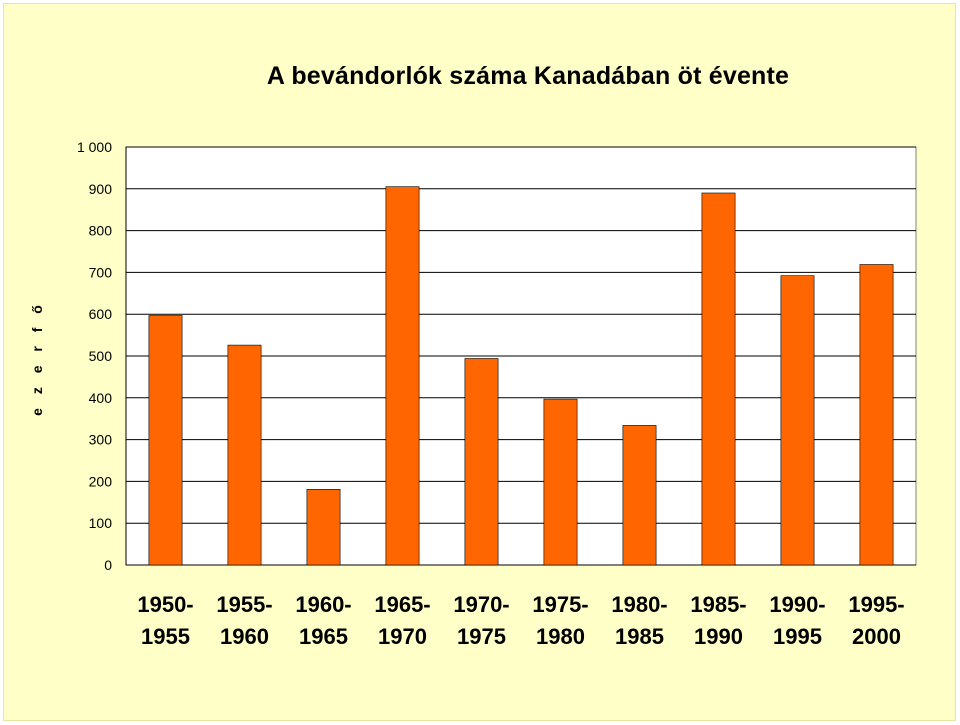 This screenshot has height=725, width=960. I want to click on y-tick-label: 100, so click(101, 523).